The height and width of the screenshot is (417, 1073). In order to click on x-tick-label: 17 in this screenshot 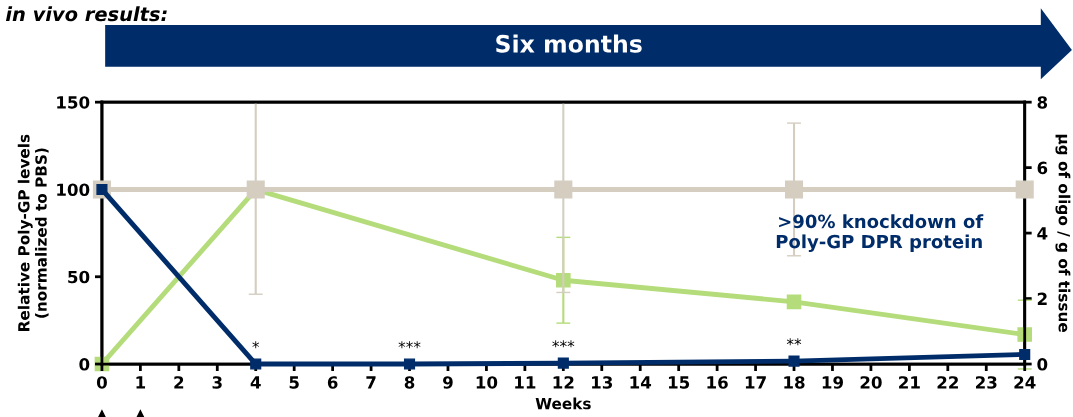, I will do `click(755, 382)`.